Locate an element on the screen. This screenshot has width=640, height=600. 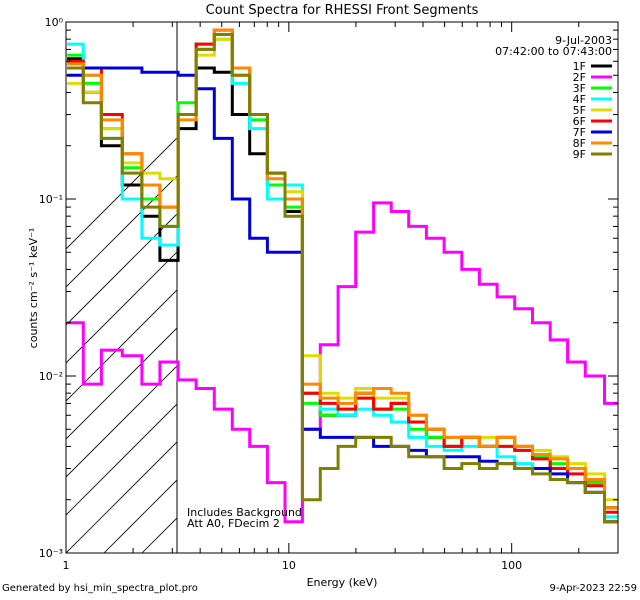
x-tick-label: 10 is located at coordinates (289, 565).